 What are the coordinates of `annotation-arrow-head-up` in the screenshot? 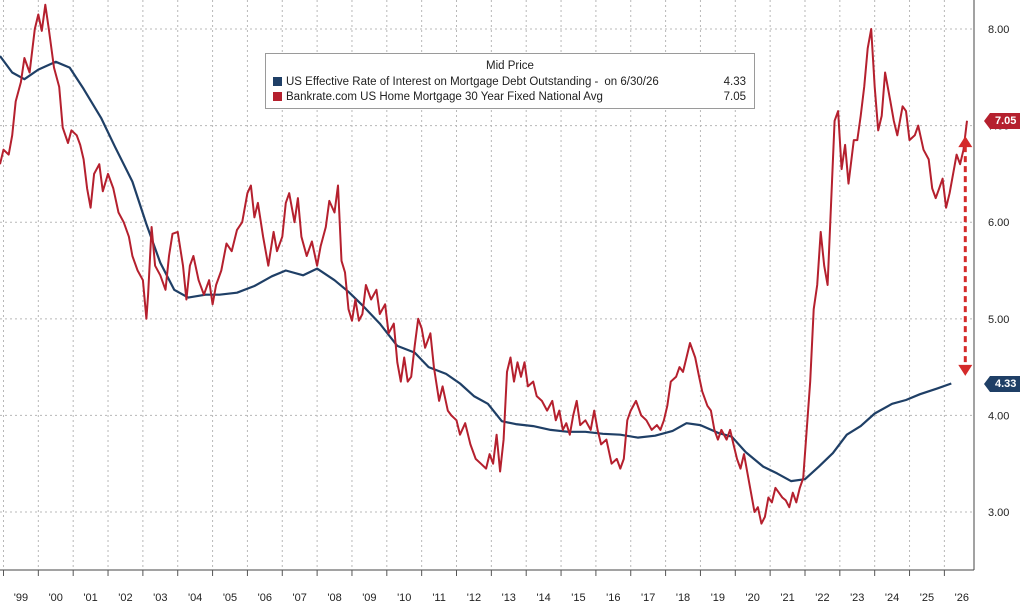 It's located at (965, 142).